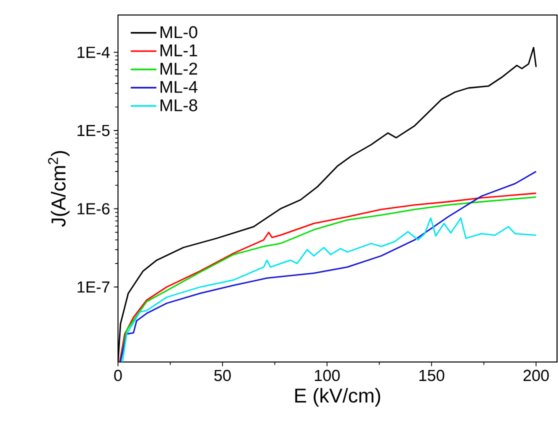 This screenshot has height=434, width=558. Describe the element at coordinates (94, 287) in the screenshot. I see `y-tick-label: 1E-7` at that location.